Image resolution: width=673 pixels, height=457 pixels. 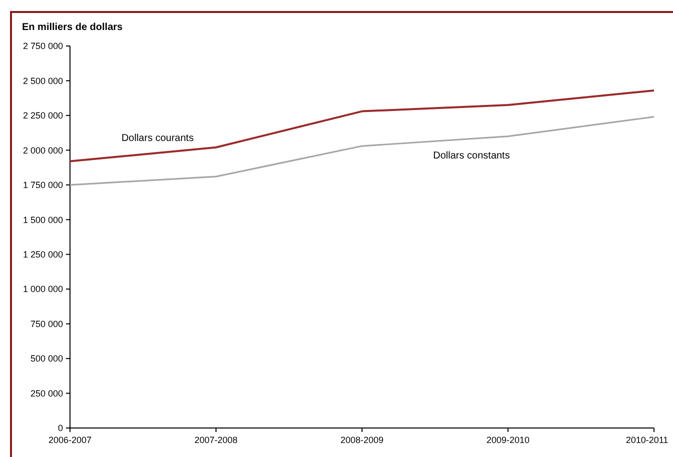 I want to click on y-tick-label: 1 500 000, so click(x=42, y=219).